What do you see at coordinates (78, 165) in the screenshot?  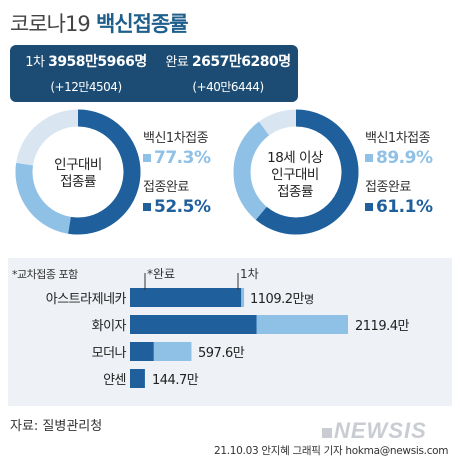 I see `donut-total-center-line1: 인구대비` at bounding box center [78, 165].